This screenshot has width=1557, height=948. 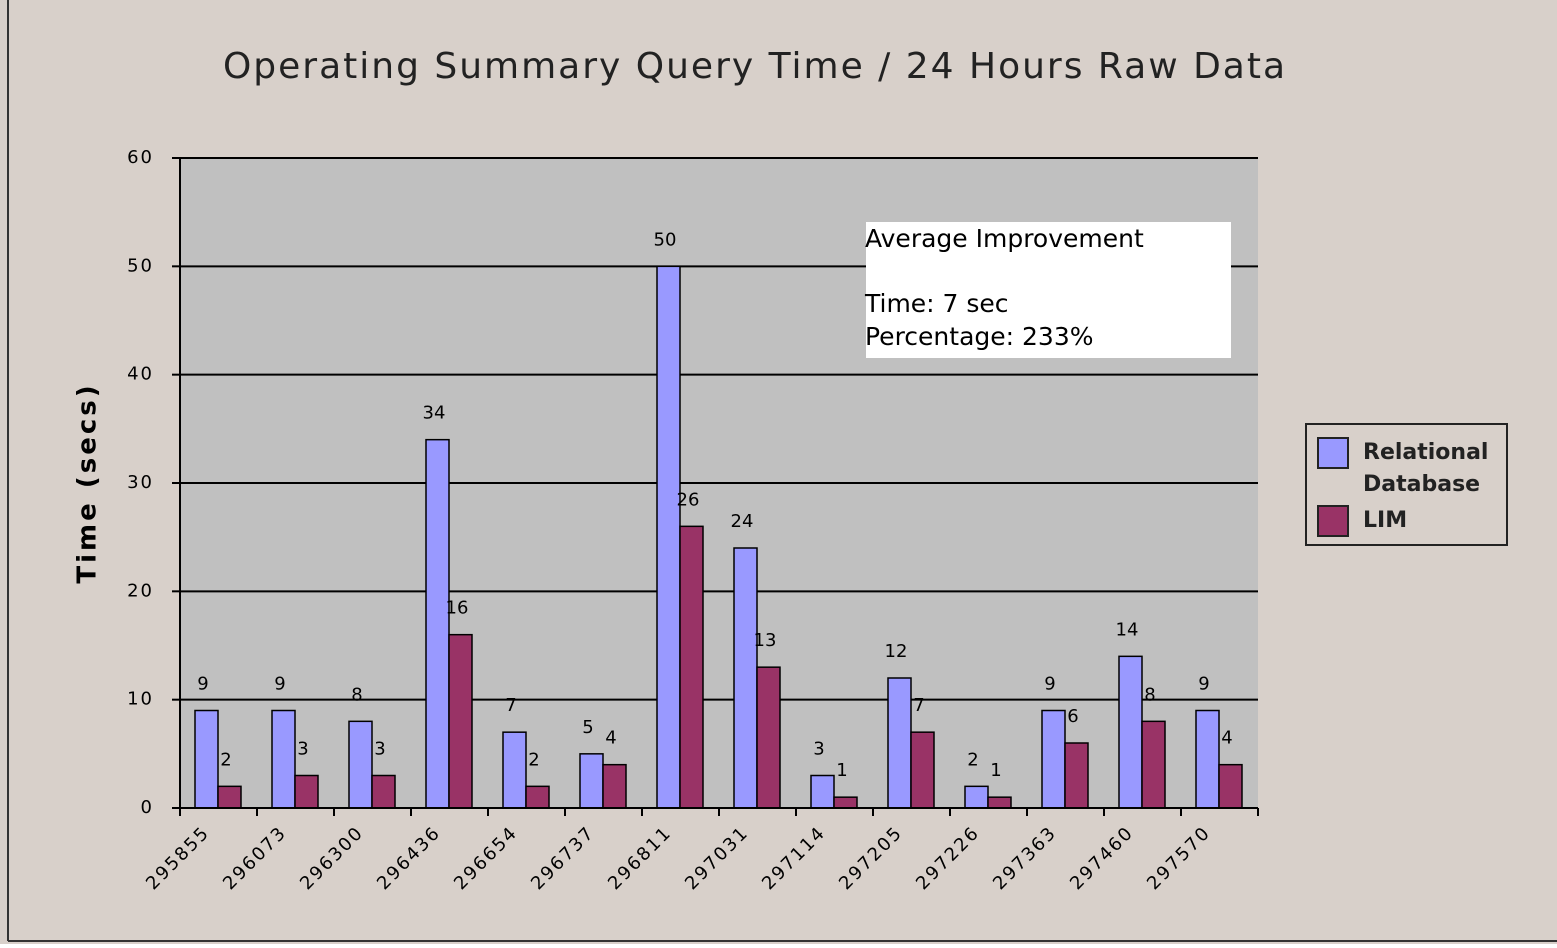 I want to click on y-tick-label: 20, so click(x=140, y=590).